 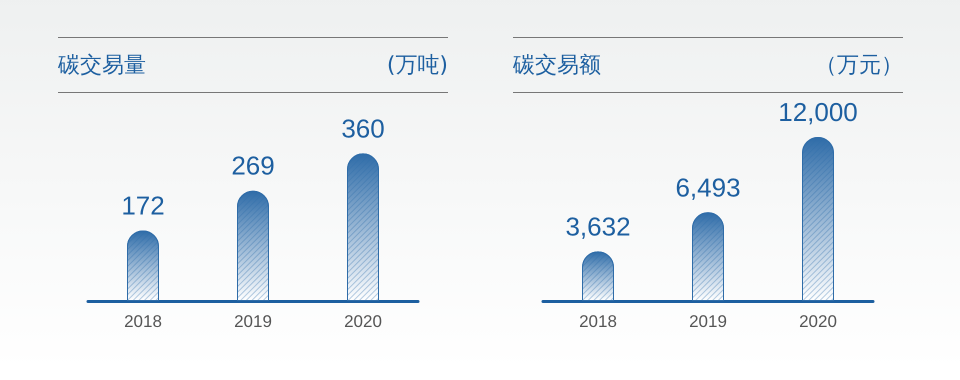 I want to click on chart-title: 碳交易量, so click(x=102, y=66).